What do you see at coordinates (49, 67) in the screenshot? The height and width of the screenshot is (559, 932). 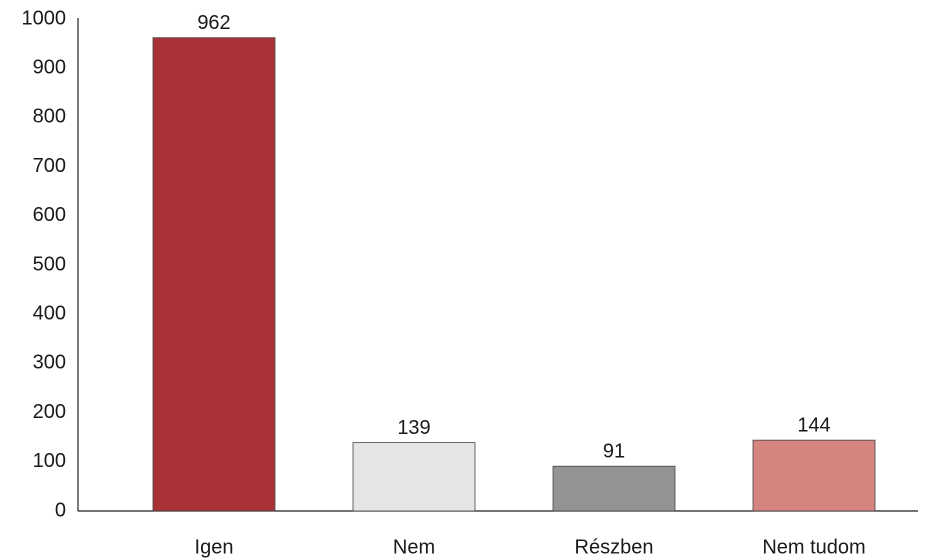 I see `y-tick-label: 900` at bounding box center [49, 67].